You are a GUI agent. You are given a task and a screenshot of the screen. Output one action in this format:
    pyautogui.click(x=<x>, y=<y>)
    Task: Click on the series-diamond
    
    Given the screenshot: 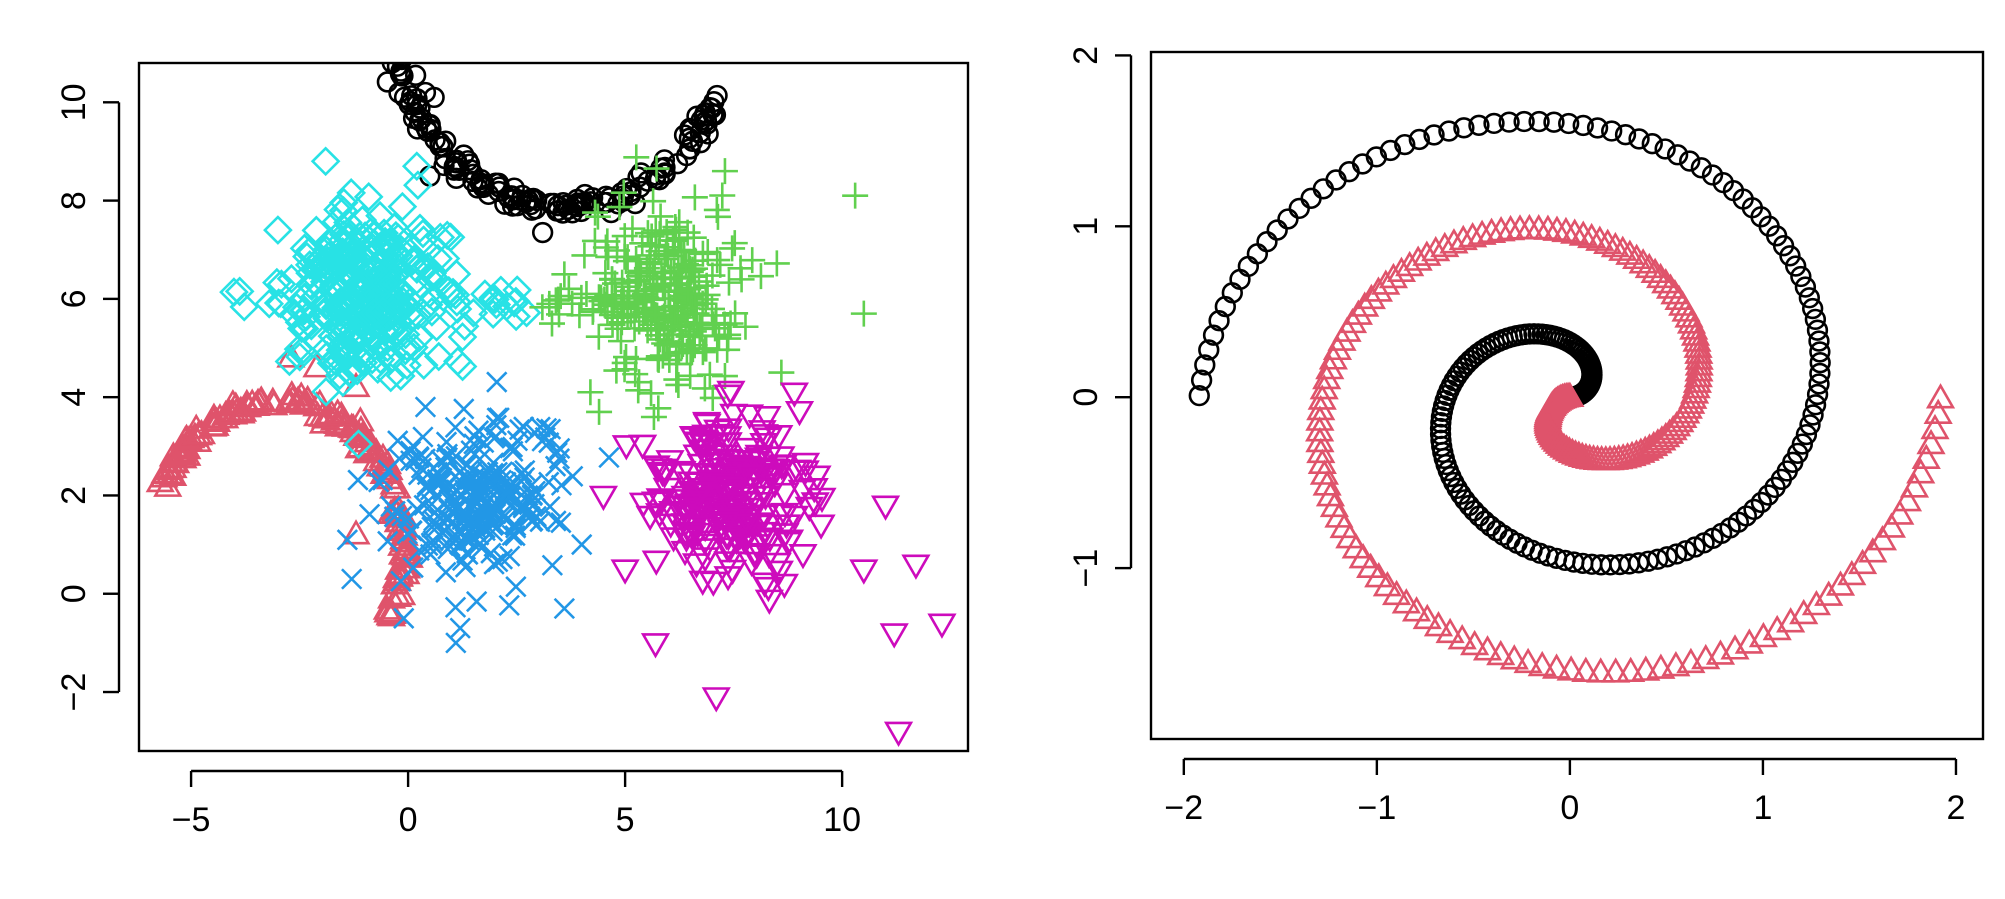 What is the action you would take?
    pyautogui.click(x=380, y=302)
    